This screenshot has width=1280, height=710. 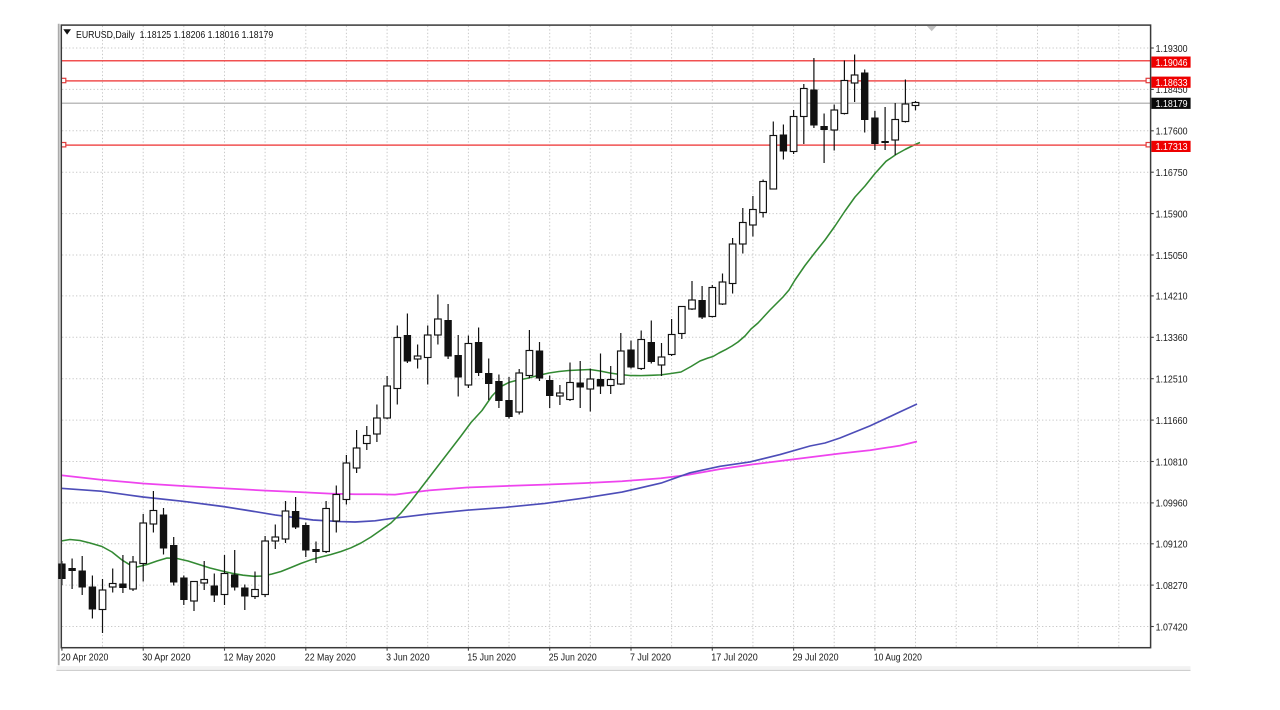 What do you see at coordinates (1172, 147) in the screenshot?
I see `svg-text: 1.17313` at bounding box center [1172, 147].